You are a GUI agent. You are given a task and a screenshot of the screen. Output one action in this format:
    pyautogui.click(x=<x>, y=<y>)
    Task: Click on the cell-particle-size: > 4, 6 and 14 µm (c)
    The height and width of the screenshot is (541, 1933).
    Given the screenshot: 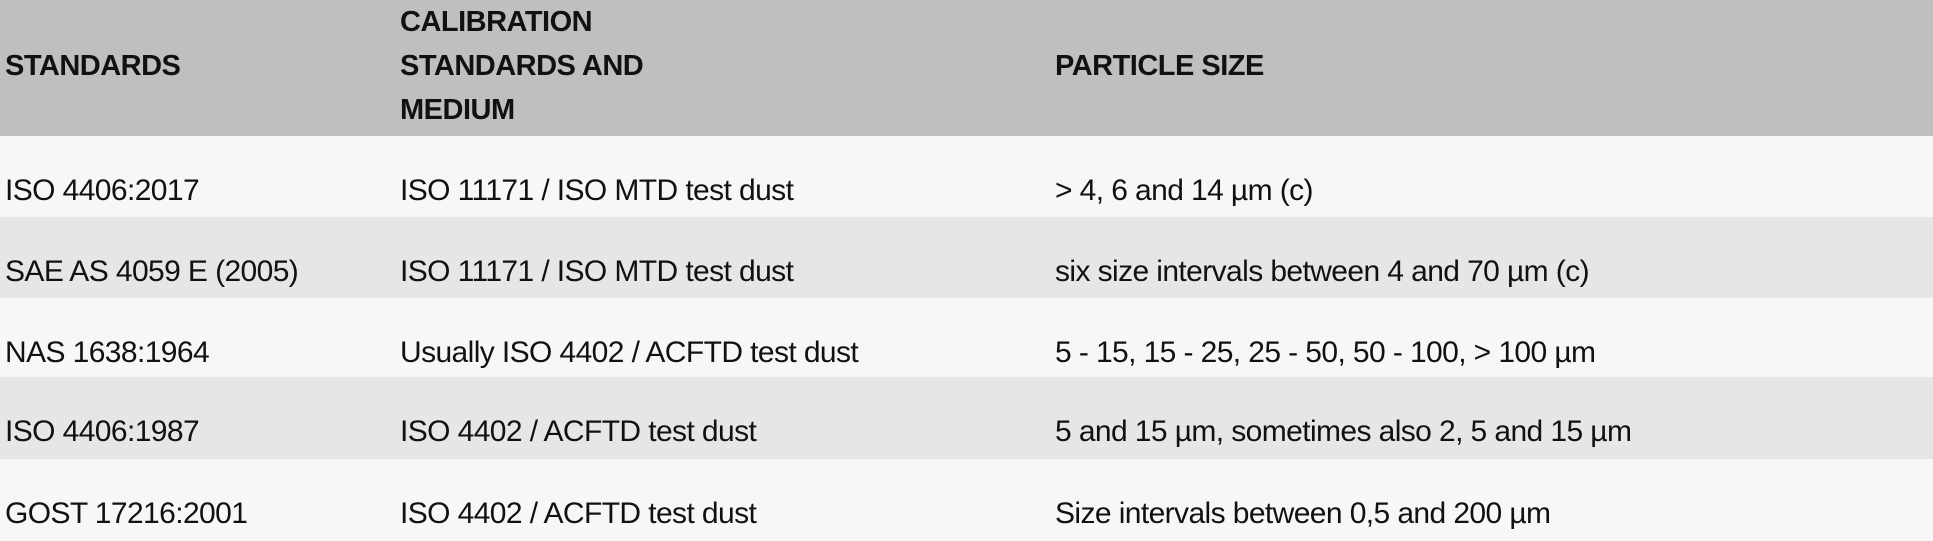 What is the action you would take?
    pyautogui.click(x=1491, y=176)
    